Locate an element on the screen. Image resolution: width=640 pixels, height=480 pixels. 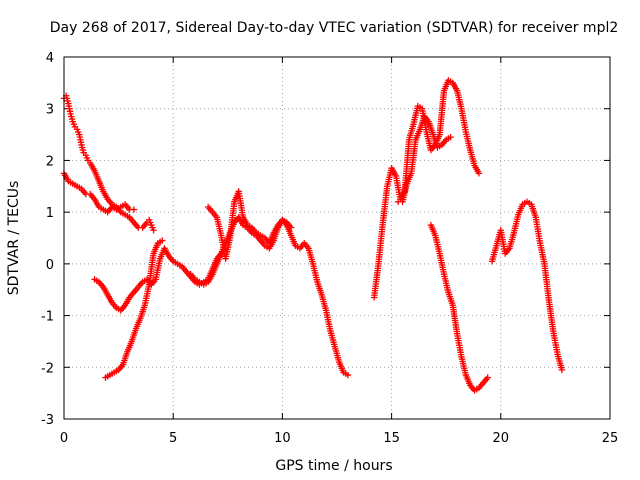
x-tick-label: 0 is located at coordinates (64, 438).